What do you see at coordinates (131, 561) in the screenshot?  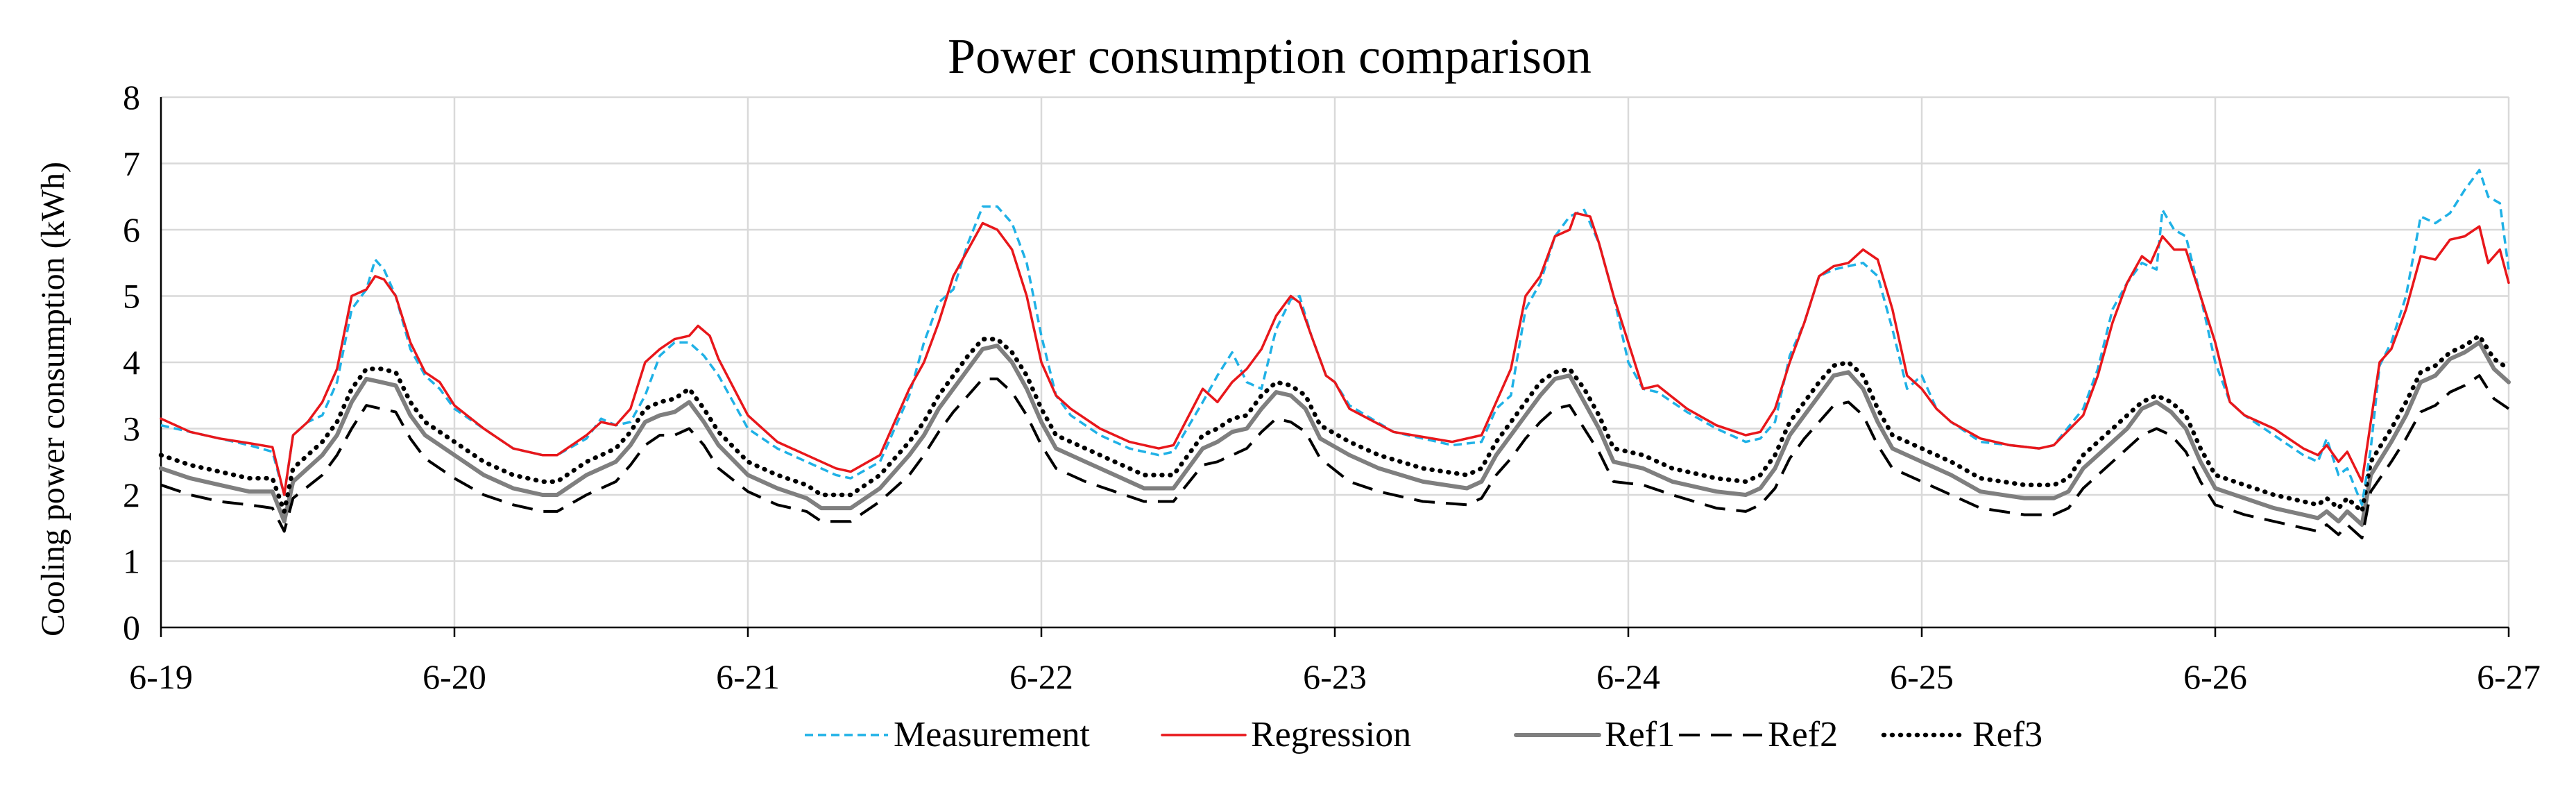 I see `y-tick-label-1: 1` at bounding box center [131, 561].